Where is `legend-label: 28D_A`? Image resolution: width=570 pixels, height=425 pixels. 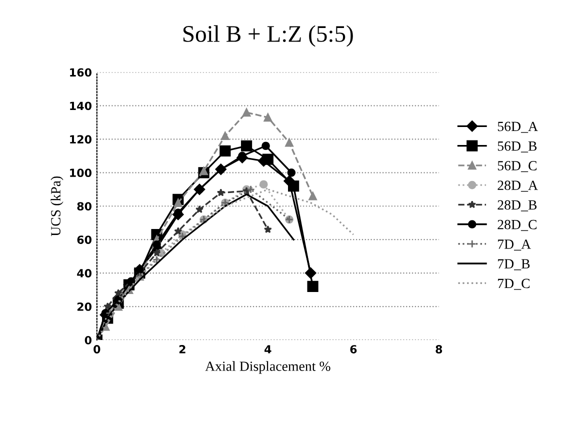 legend-label: 28D_A is located at coordinates (518, 186).